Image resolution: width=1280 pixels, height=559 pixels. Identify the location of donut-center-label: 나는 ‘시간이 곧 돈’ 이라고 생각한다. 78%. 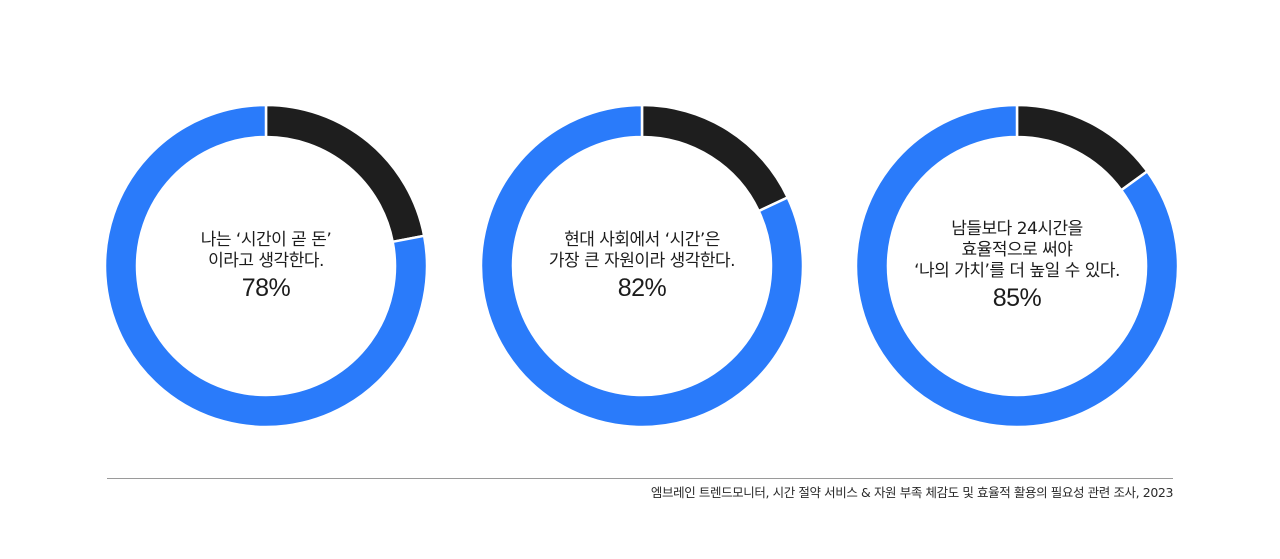
(266, 266).